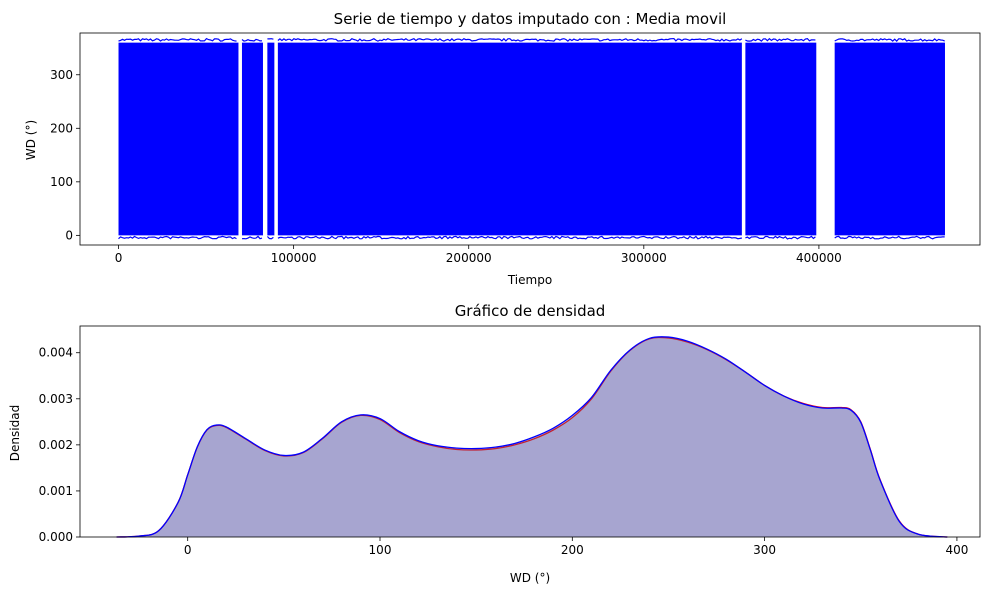 The width and height of the screenshot is (989, 590). Describe the element at coordinates (31, 140) in the screenshot. I see `timeseries-ylabel: WD (°)` at that location.